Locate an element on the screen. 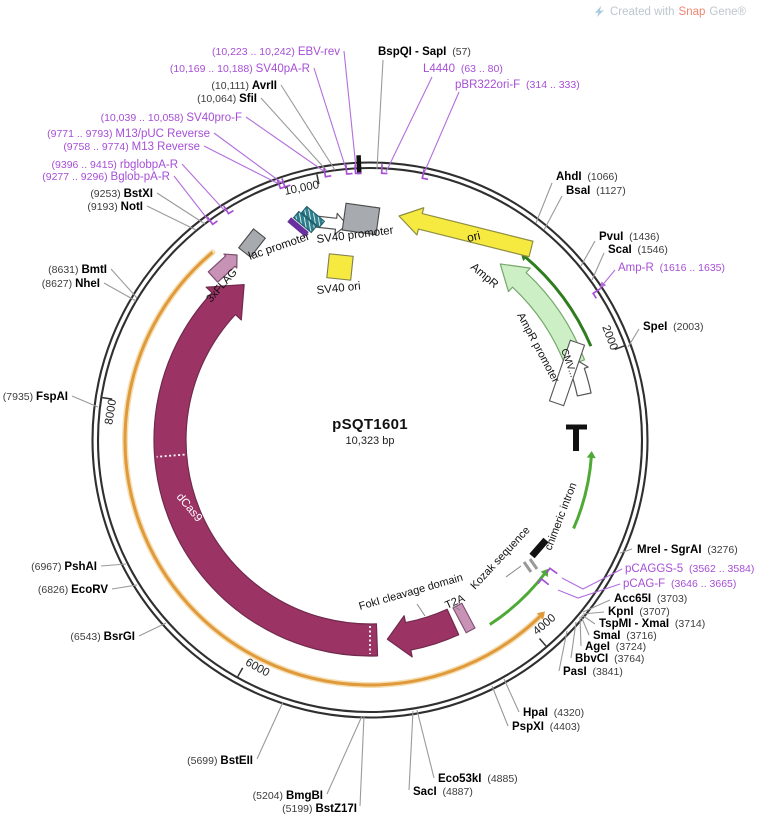 The height and width of the screenshot is (815, 760). enzyme-label-eco53ki: Eco53kI (4885) is located at coordinates (478, 779).